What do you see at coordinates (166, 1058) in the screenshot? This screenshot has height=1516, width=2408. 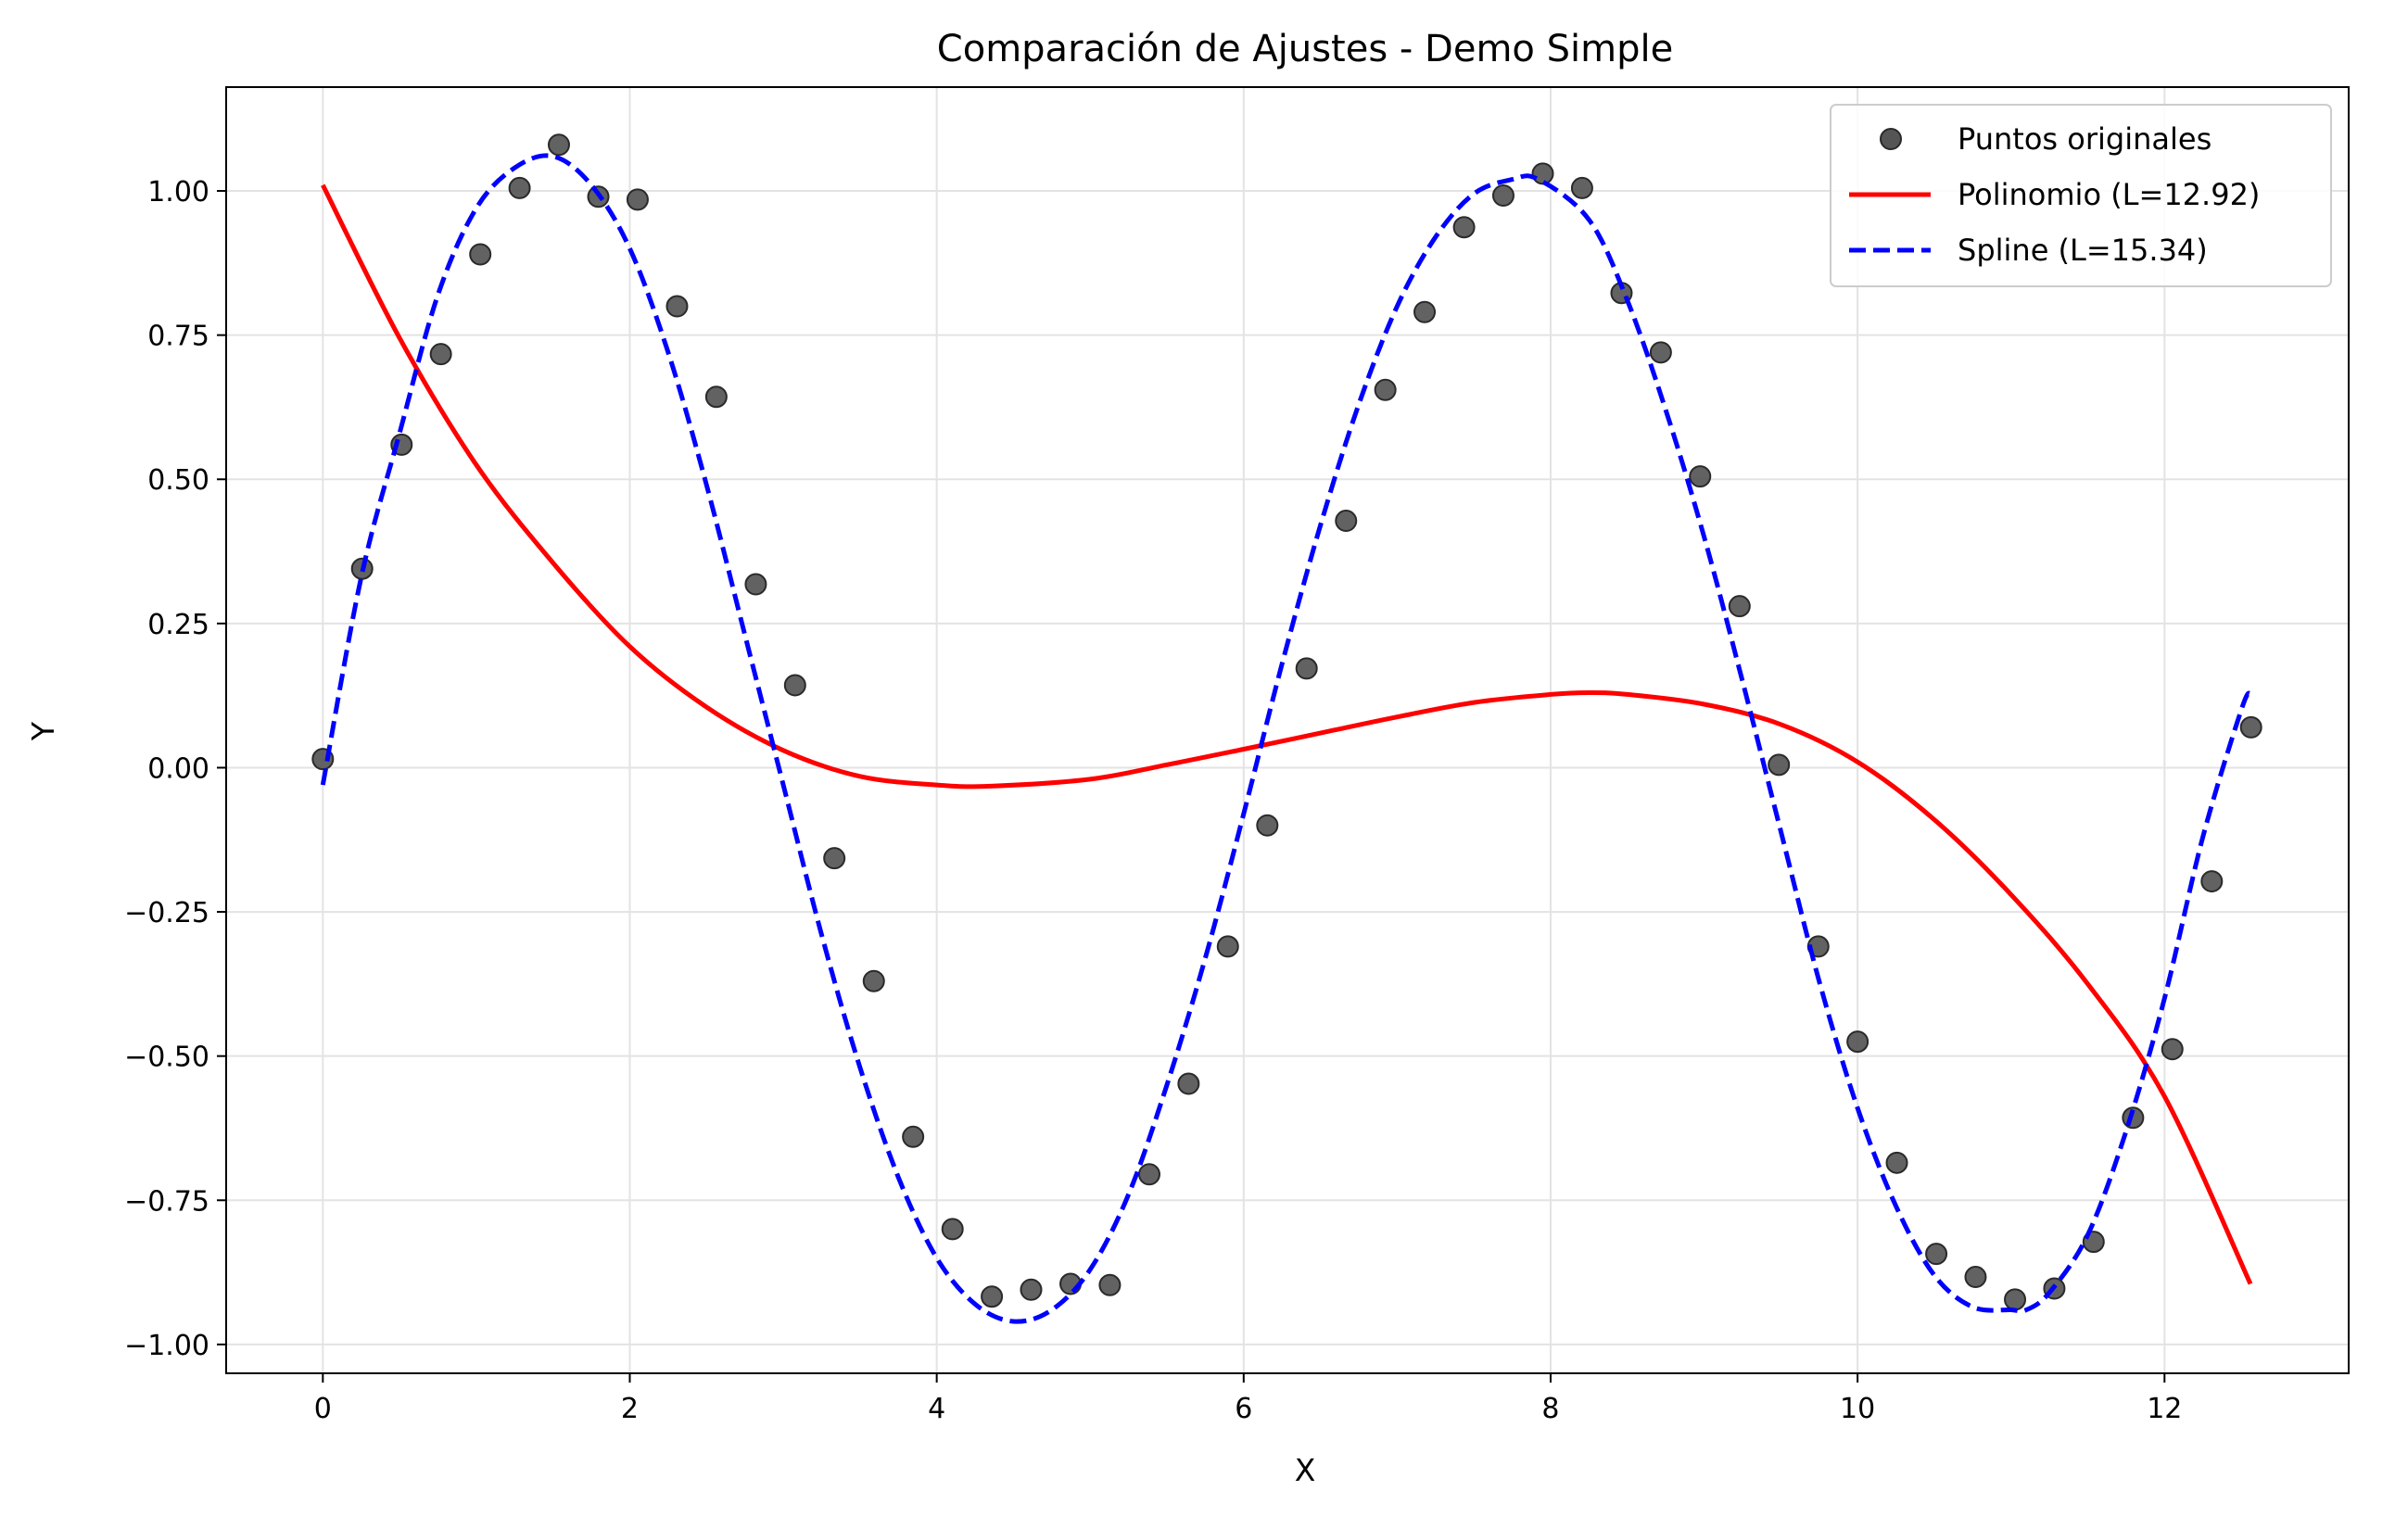 I see `y-tick-label: −0.50` at bounding box center [166, 1058].